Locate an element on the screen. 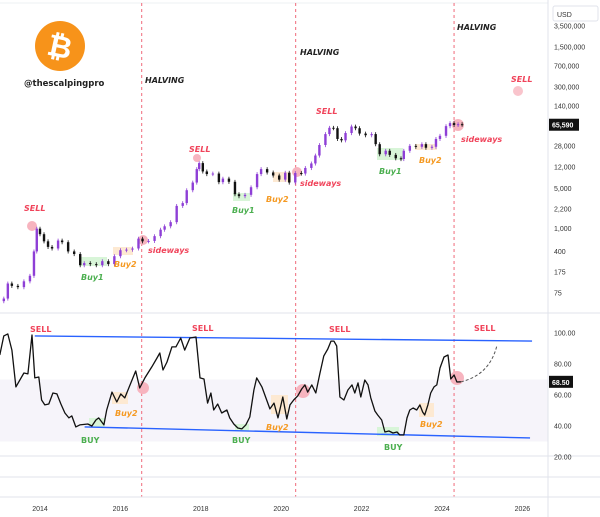  price-tick-label: 5,000 is located at coordinates (563, 189).